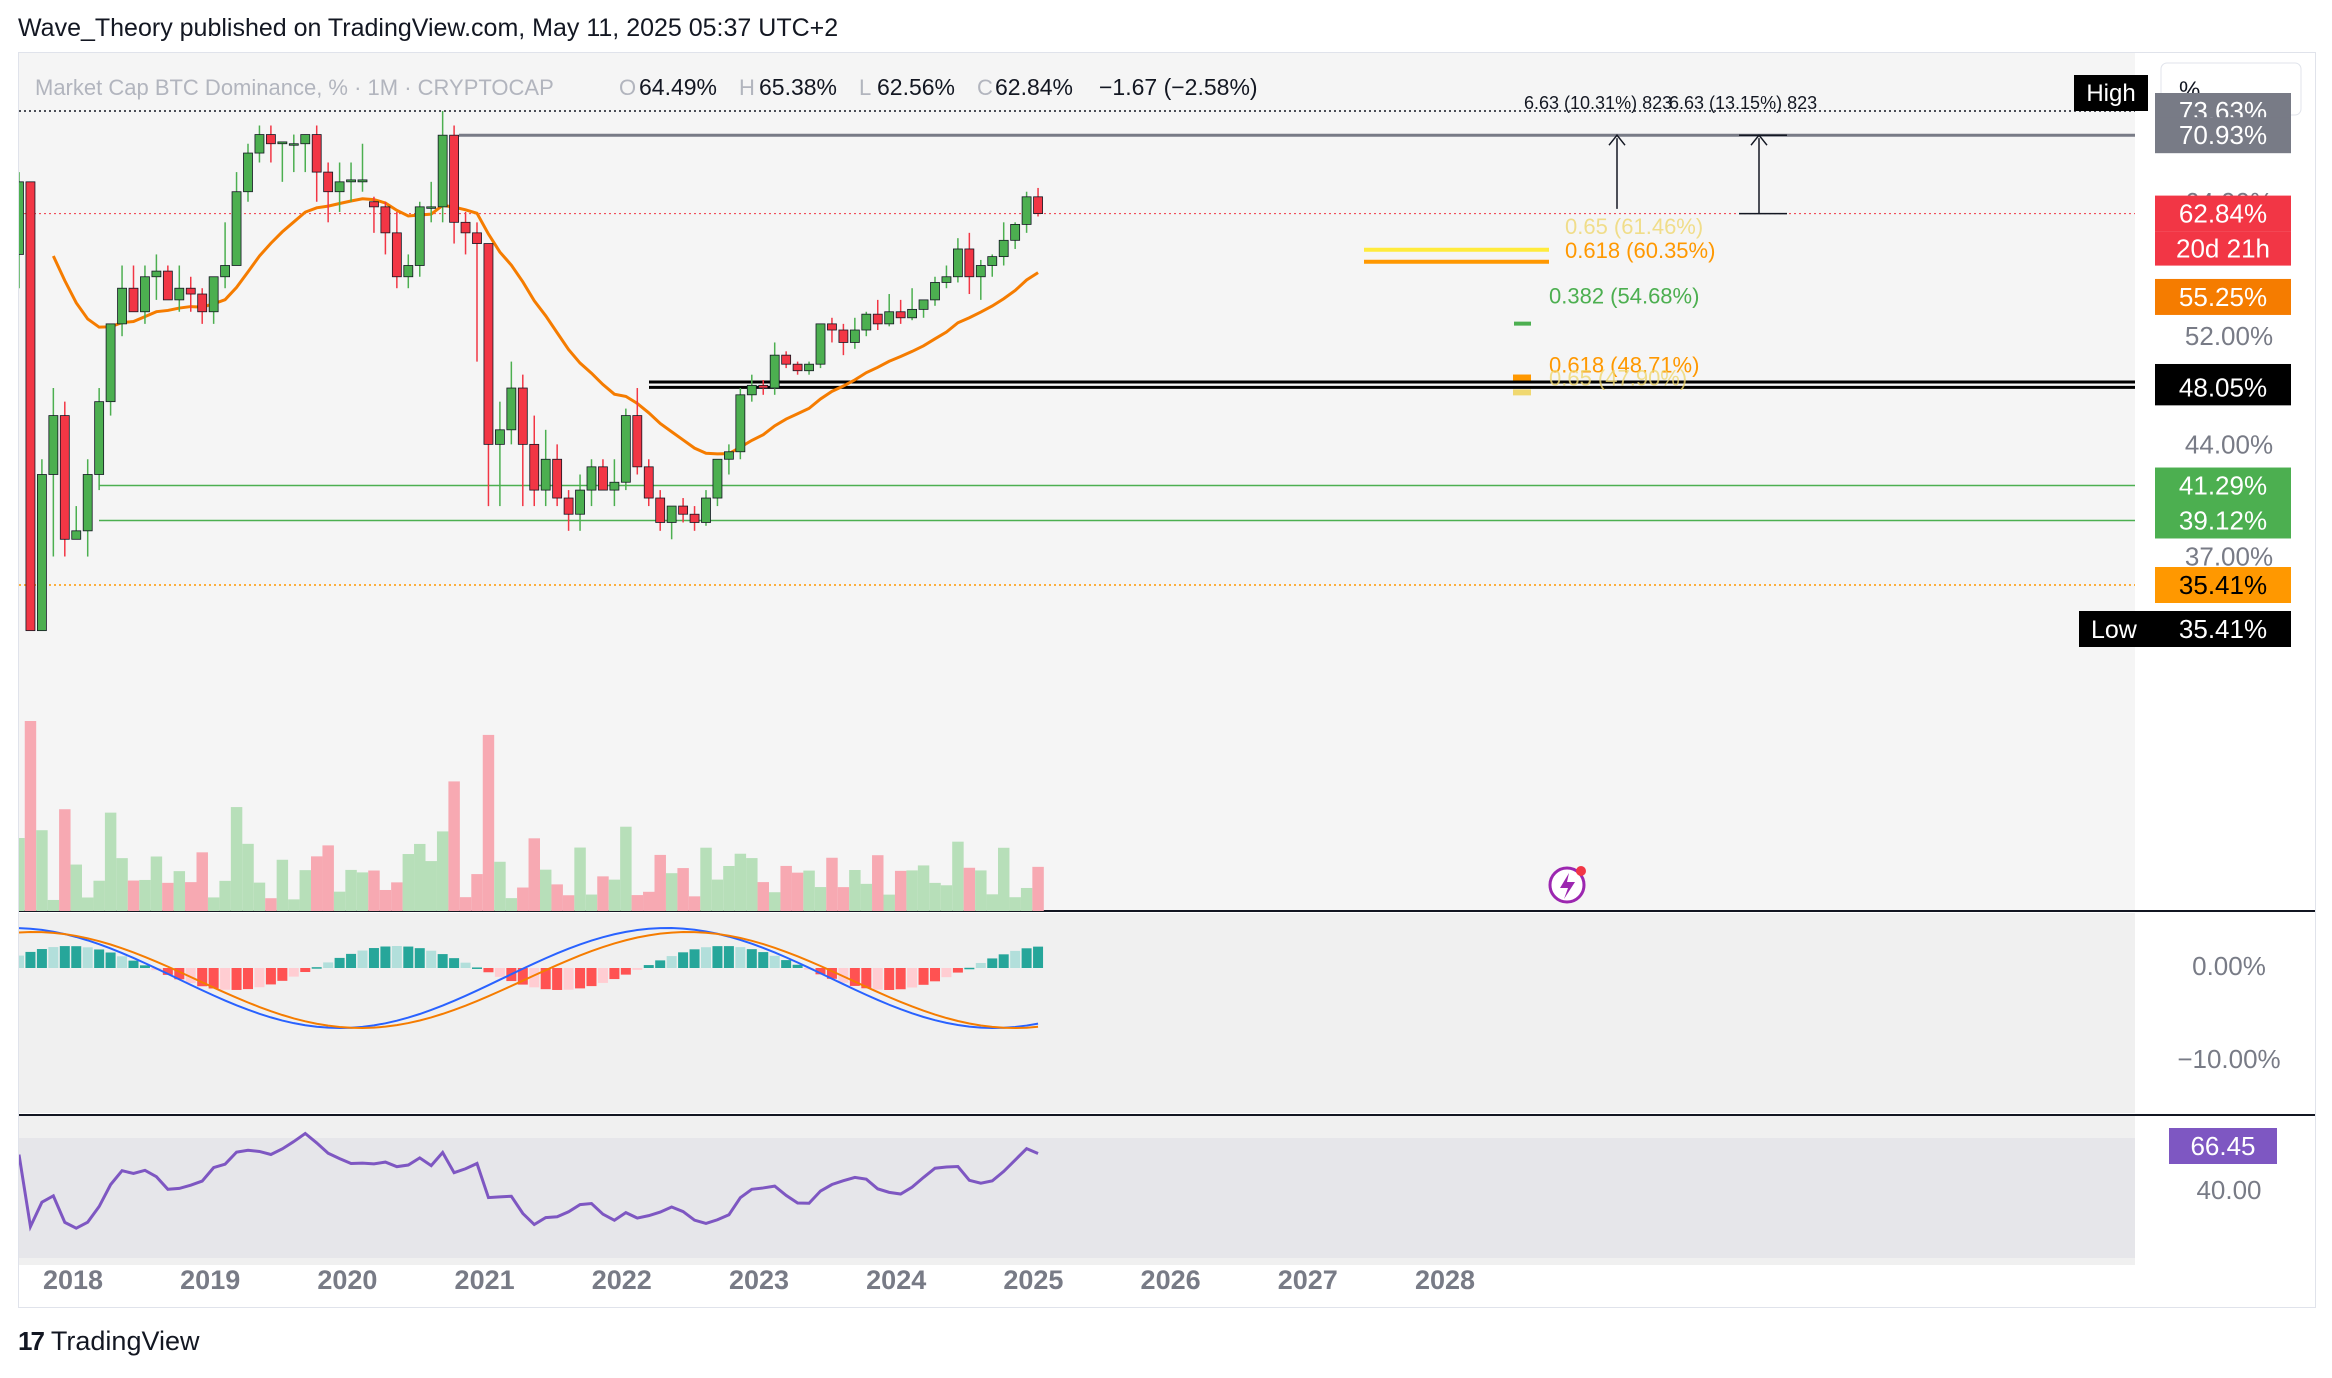 This screenshot has height=1378, width=2332. What do you see at coordinates (2223, 486) in the screenshot?
I see `price-badge-label: 41.29%` at bounding box center [2223, 486].